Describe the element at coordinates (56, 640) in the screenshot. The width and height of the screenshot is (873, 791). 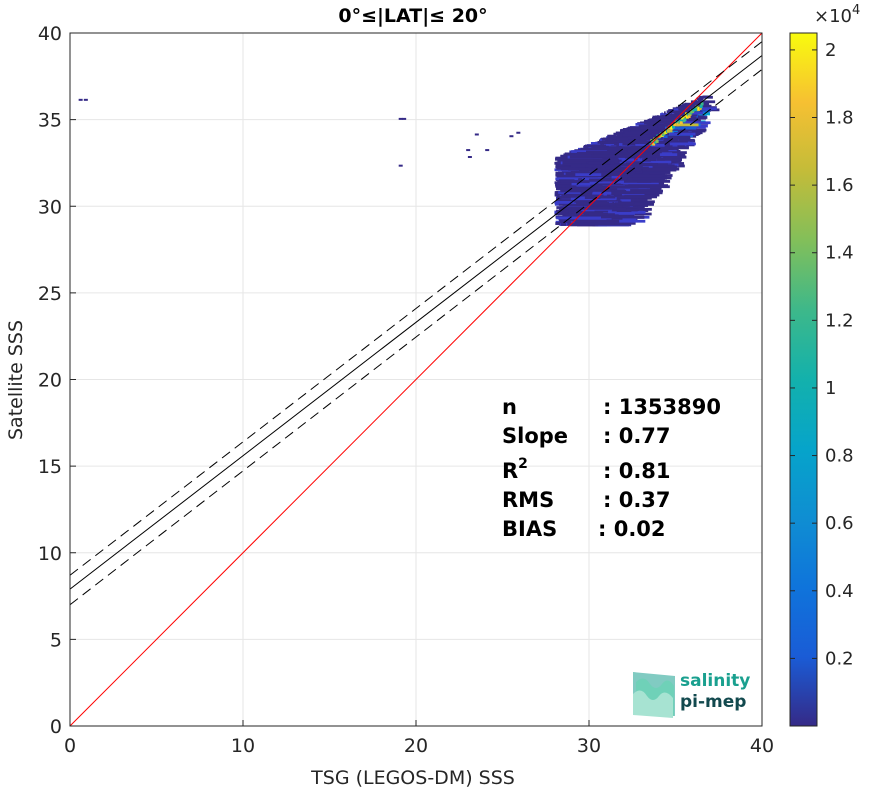
I see `y-tick-label: 5` at that location.